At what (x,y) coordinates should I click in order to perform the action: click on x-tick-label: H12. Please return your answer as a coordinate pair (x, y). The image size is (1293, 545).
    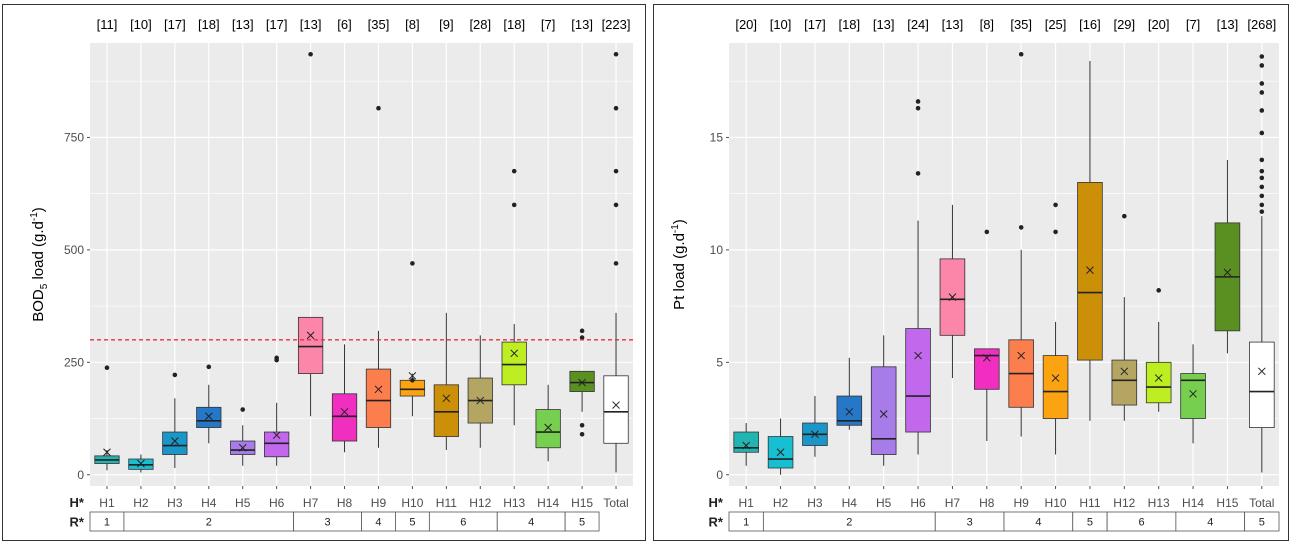
    Looking at the image, I should click on (1124, 503).